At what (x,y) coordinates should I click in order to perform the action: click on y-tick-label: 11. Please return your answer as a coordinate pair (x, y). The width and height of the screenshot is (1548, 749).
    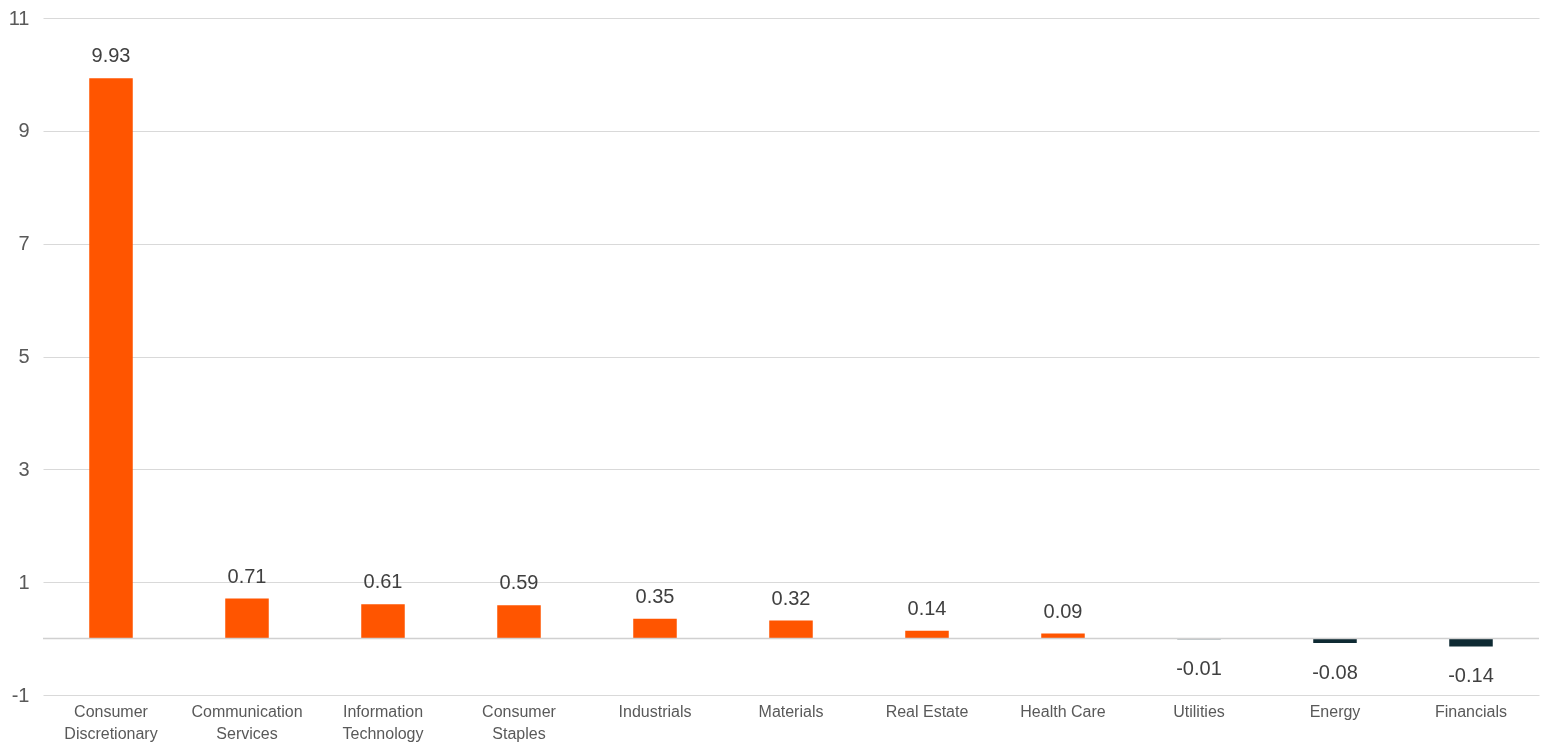
    Looking at the image, I should click on (19, 17).